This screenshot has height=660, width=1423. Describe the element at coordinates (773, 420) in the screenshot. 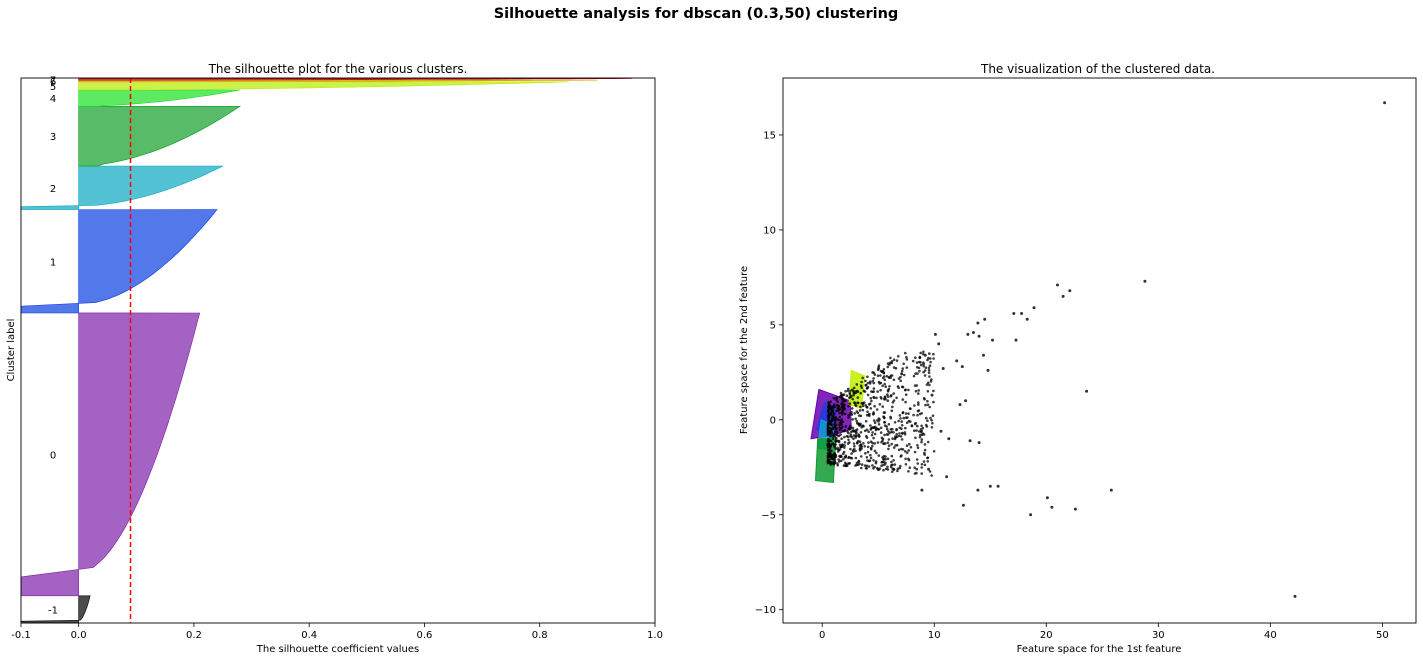

I see `scatter-y-tick-label: 0` at that location.